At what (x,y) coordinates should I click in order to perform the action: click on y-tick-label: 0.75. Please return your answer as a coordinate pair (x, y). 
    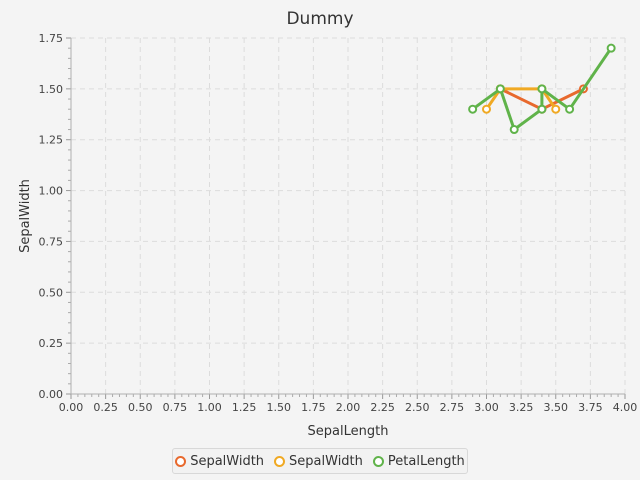
    Looking at the image, I should click on (51, 241).